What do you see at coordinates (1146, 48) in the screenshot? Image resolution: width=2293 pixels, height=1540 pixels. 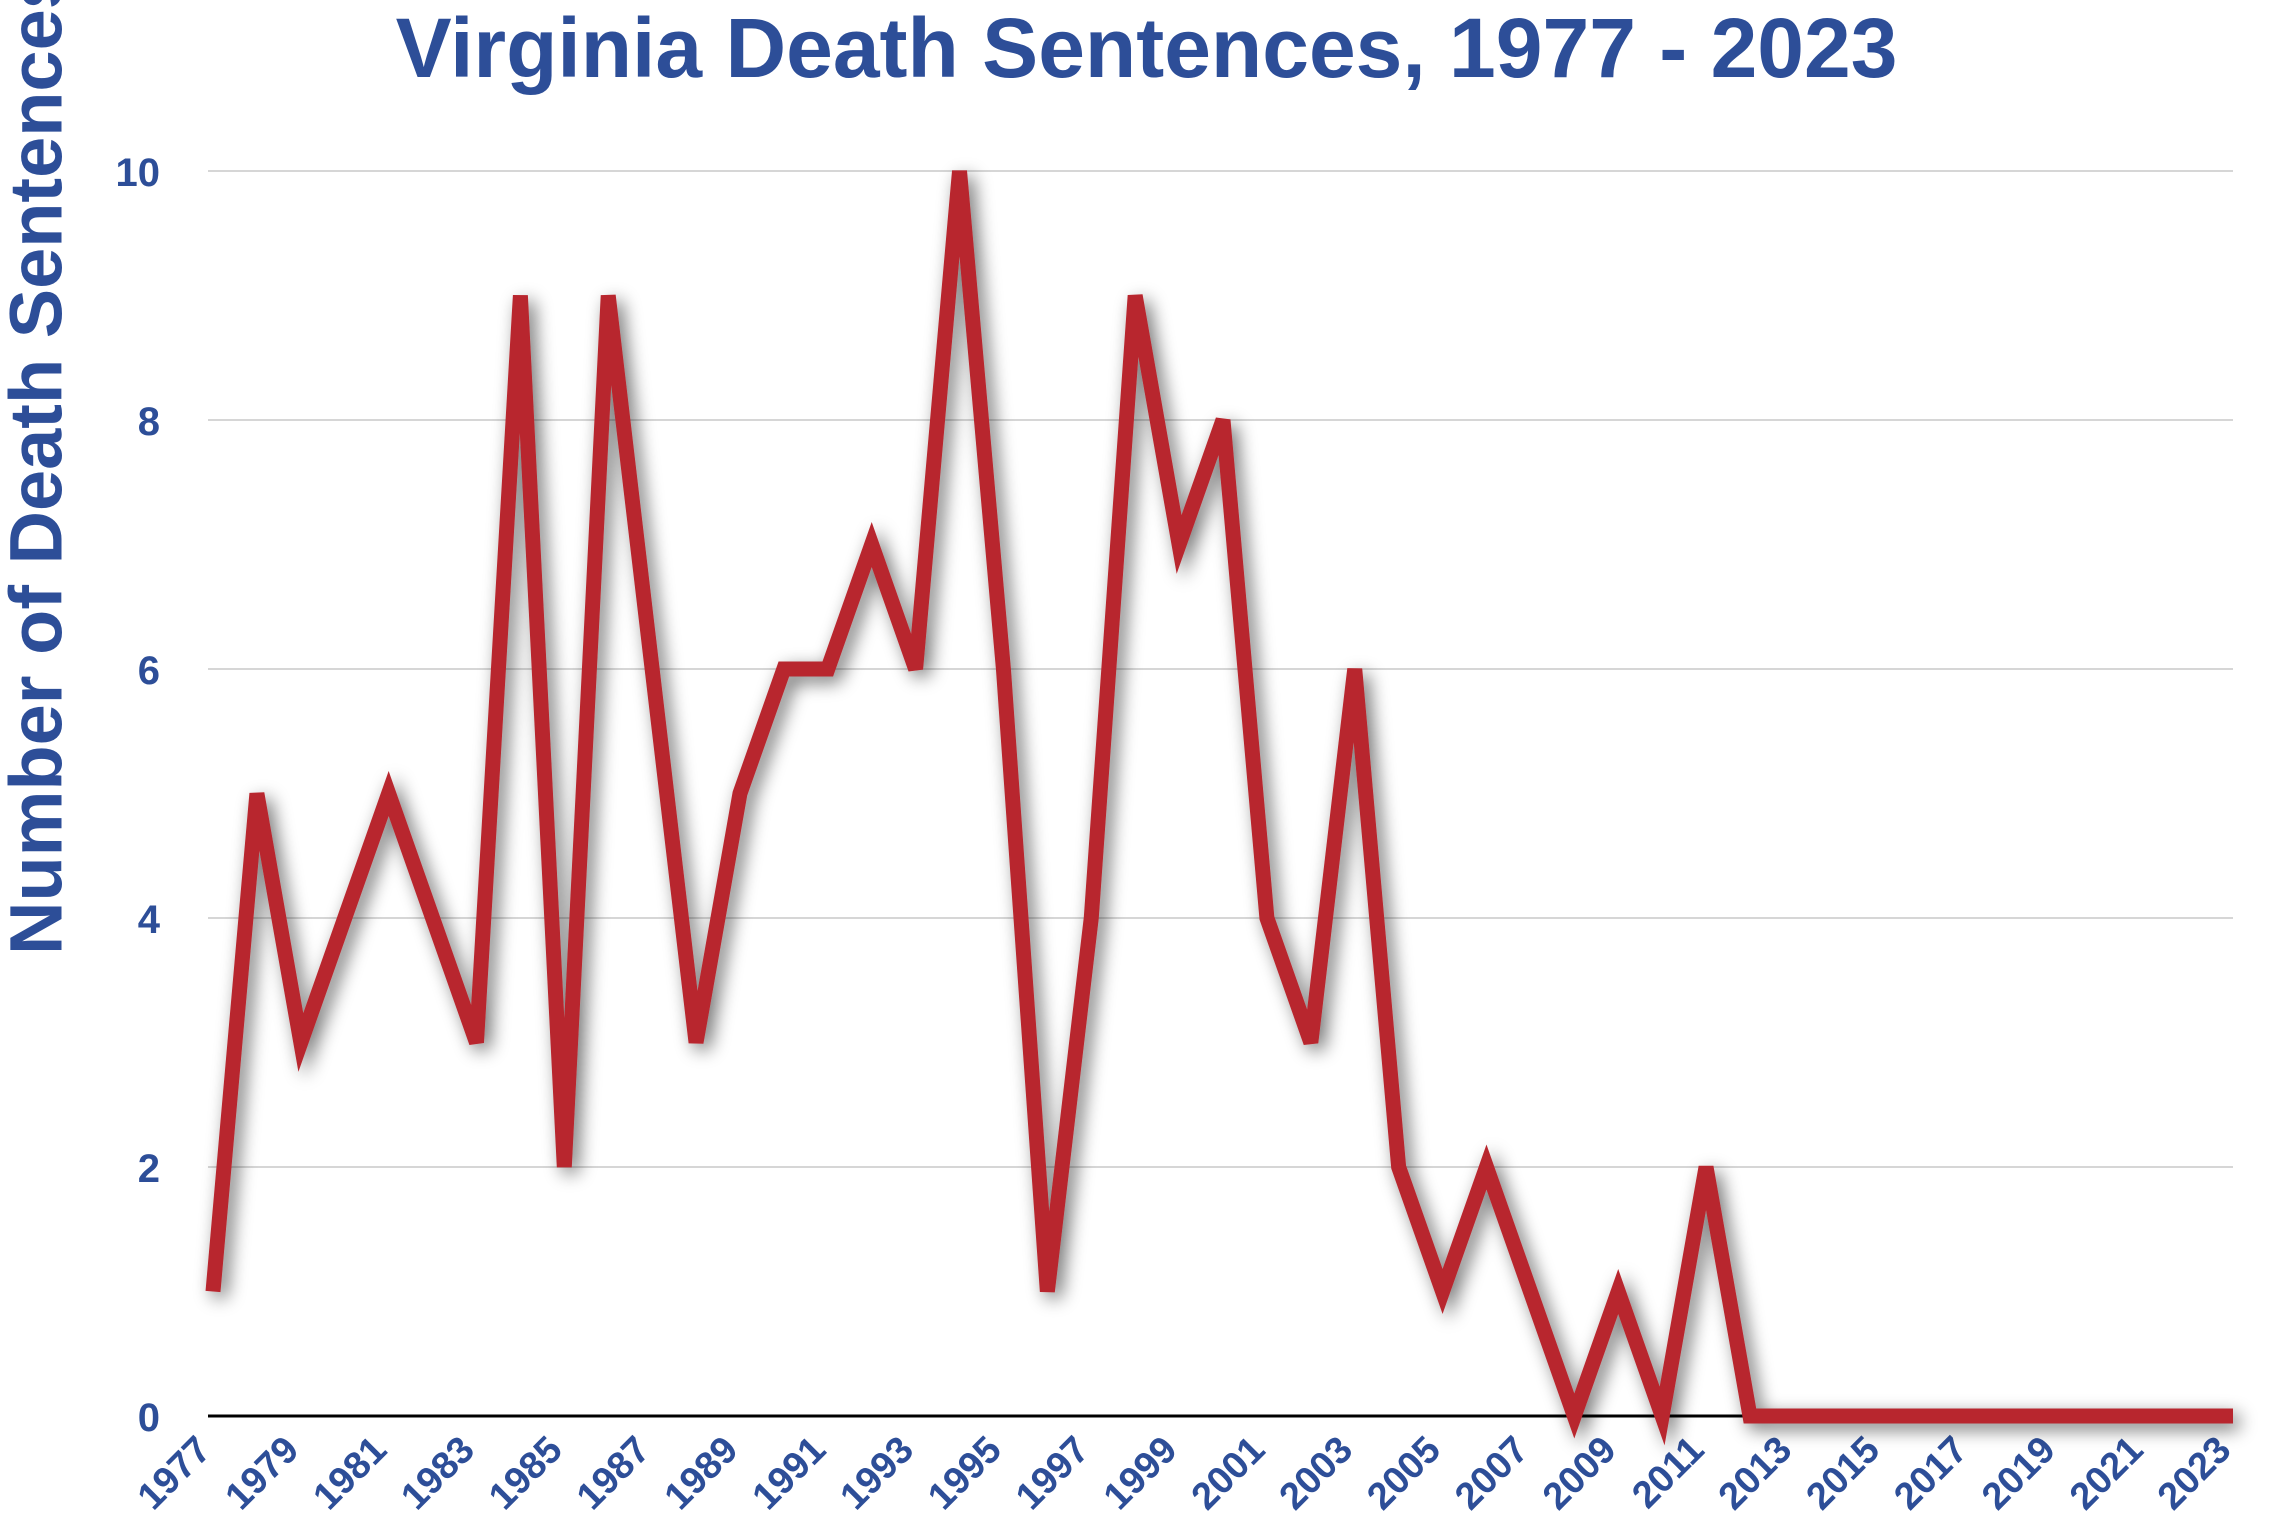 I see `chart-title: Virginia Death Sentences, 1977 - 2023` at bounding box center [1146, 48].